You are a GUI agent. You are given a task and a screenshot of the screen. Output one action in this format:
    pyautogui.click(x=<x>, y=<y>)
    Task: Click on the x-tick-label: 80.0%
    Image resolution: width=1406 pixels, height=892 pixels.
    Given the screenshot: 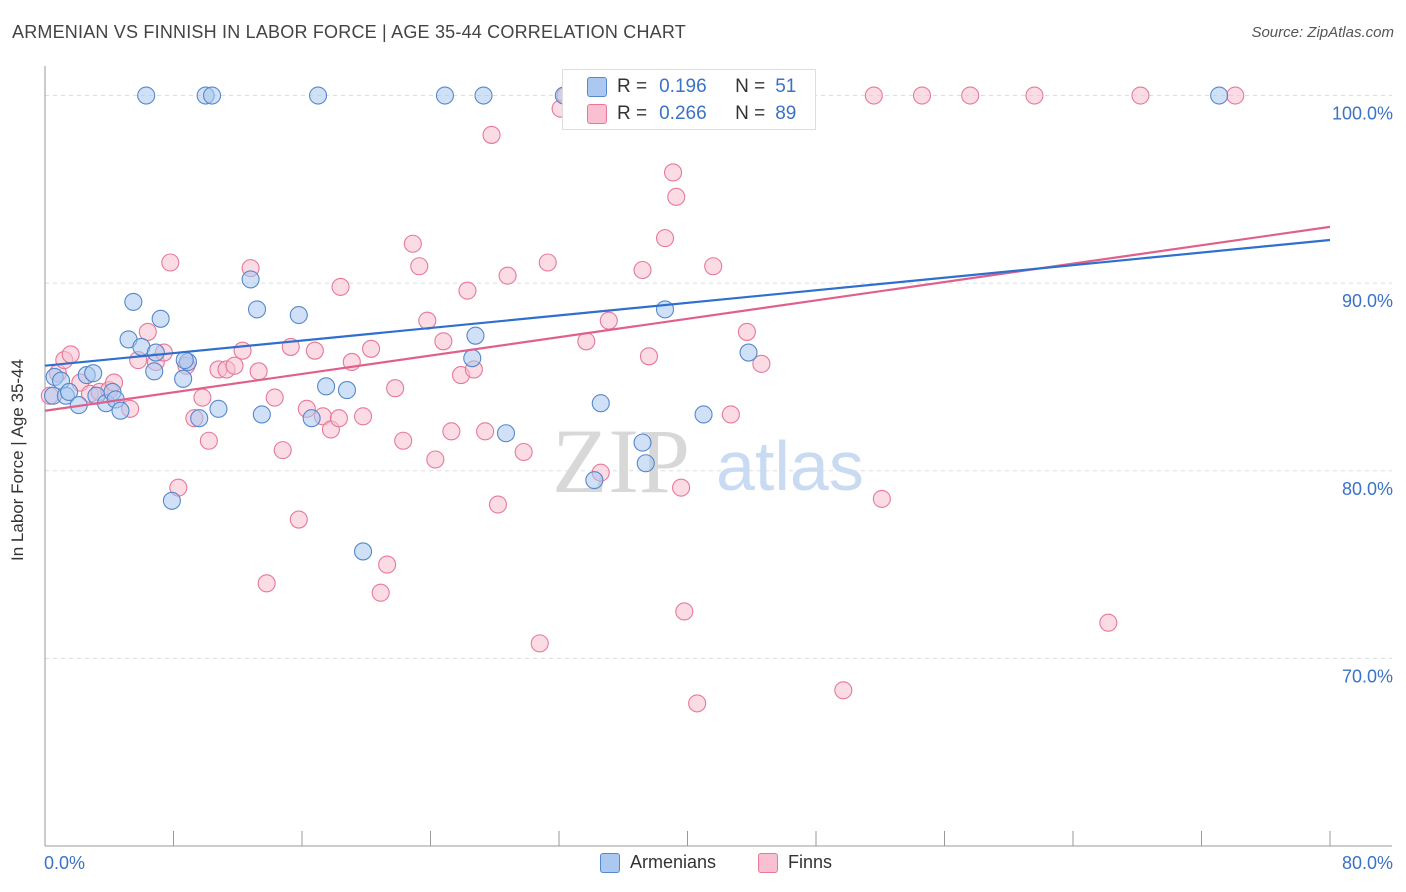 What is the action you would take?
    pyautogui.click(x=1367, y=863)
    